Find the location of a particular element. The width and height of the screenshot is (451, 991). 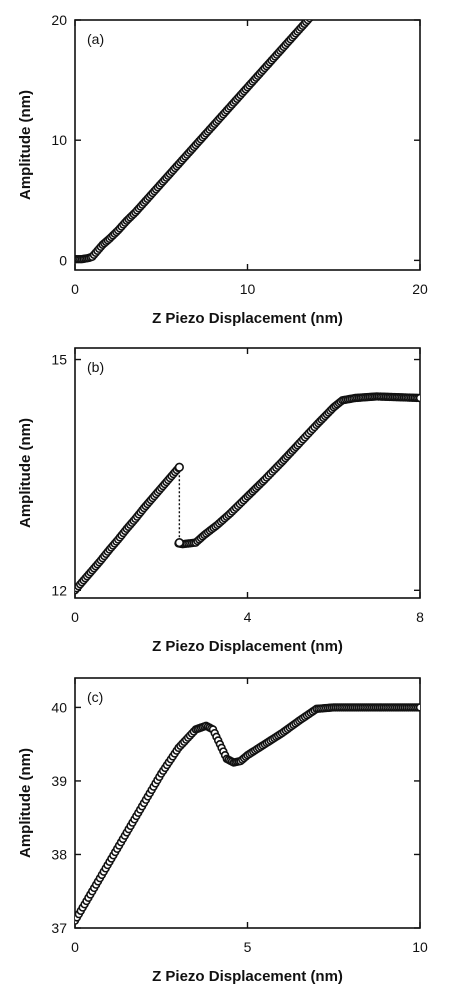

panel-c-panel-label: (c) is located at coordinates (95, 697).